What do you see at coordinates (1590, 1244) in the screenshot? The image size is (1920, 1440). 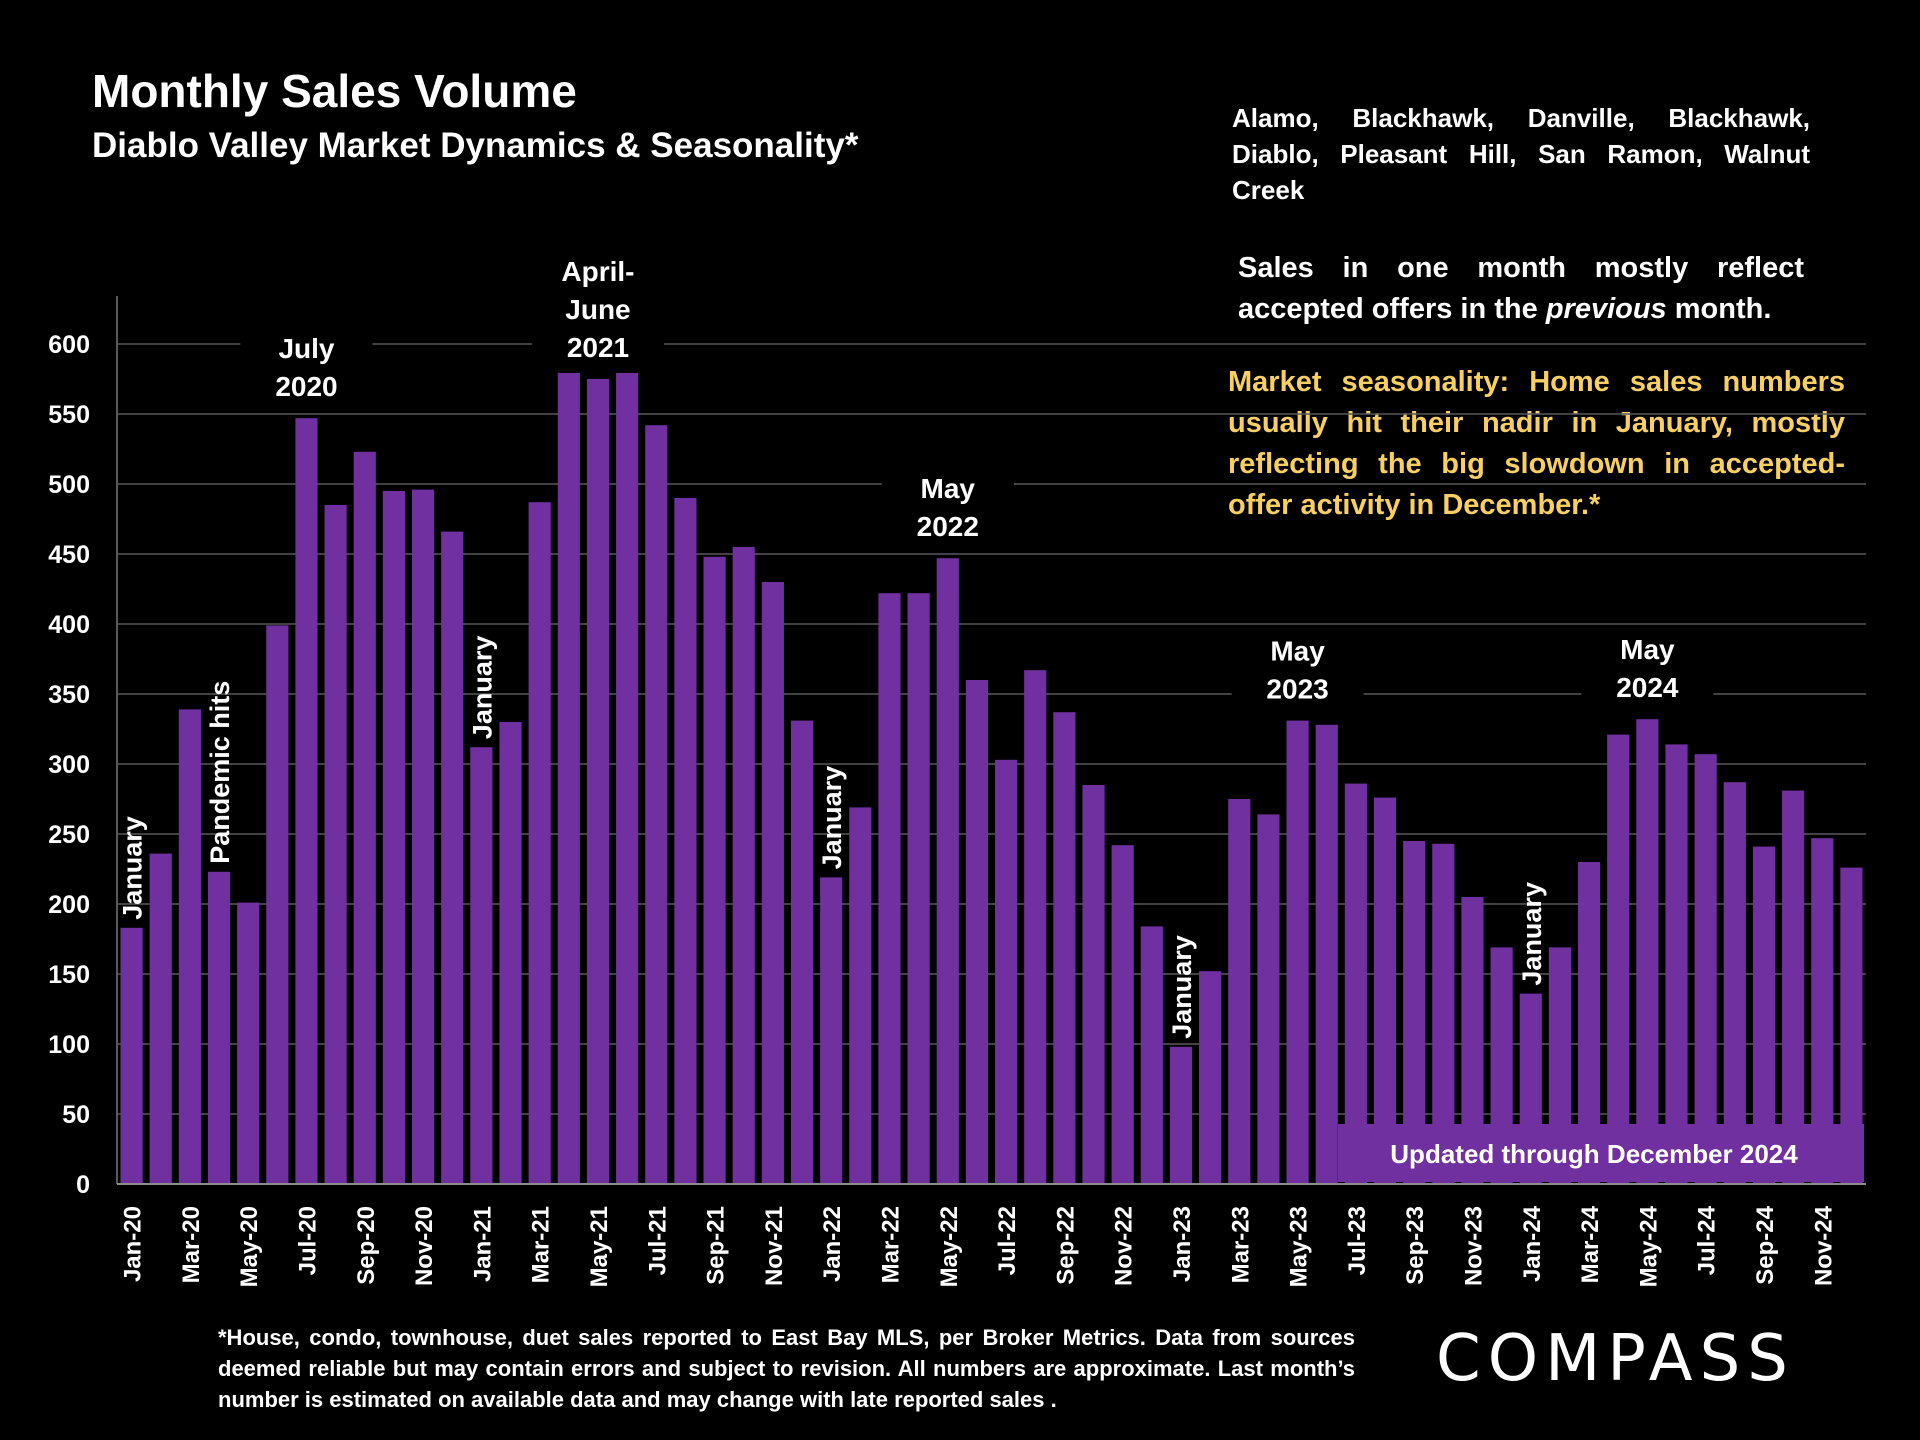 I see `x-tick-label: Mar-24` at bounding box center [1590, 1244].